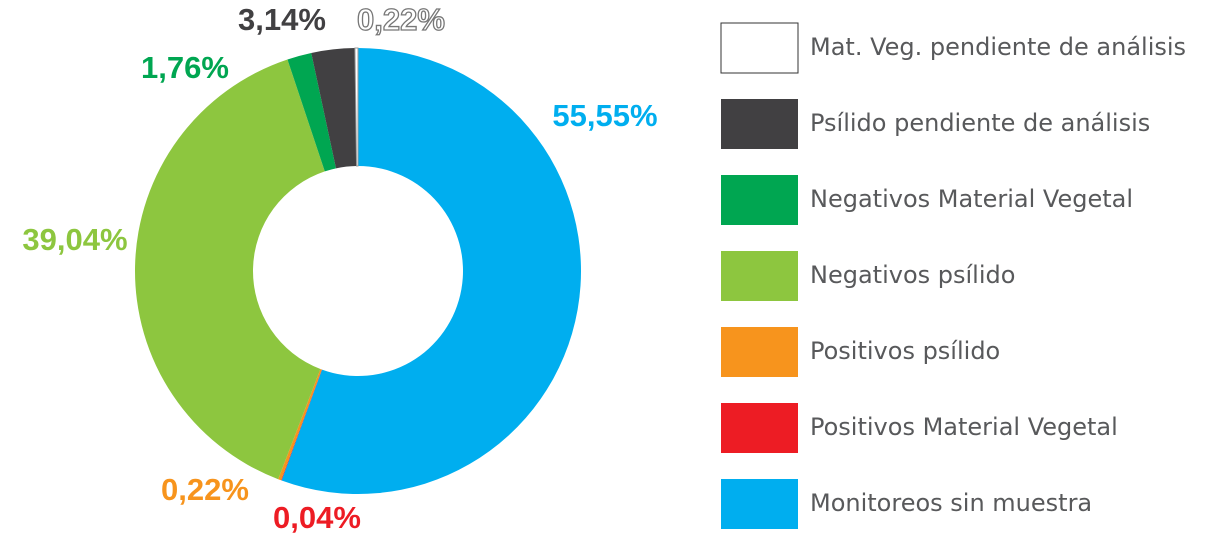  What do you see at coordinates (964, 427) in the screenshot?
I see `legend-label: Positivos Material Vegetal` at bounding box center [964, 427].